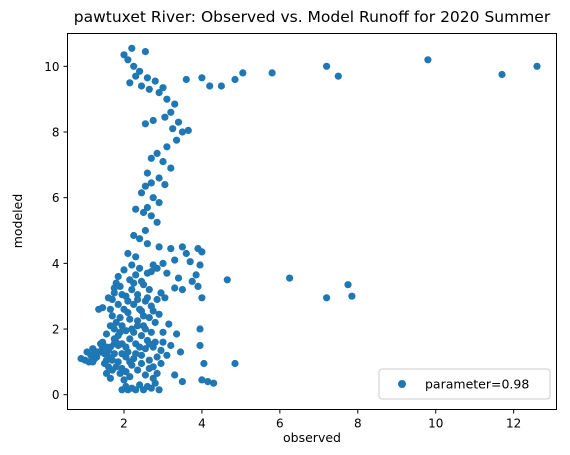 This screenshot has height=455, width=570. Describe the element at coordinates (56, 198) in the screenshot. I see `y-tick-label: 6` at that location.